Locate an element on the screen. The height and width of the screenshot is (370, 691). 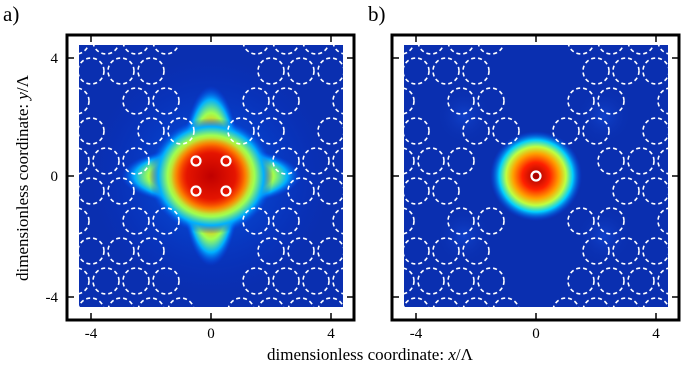
panel-b-letter: b) is located at coordinates (377, 14).